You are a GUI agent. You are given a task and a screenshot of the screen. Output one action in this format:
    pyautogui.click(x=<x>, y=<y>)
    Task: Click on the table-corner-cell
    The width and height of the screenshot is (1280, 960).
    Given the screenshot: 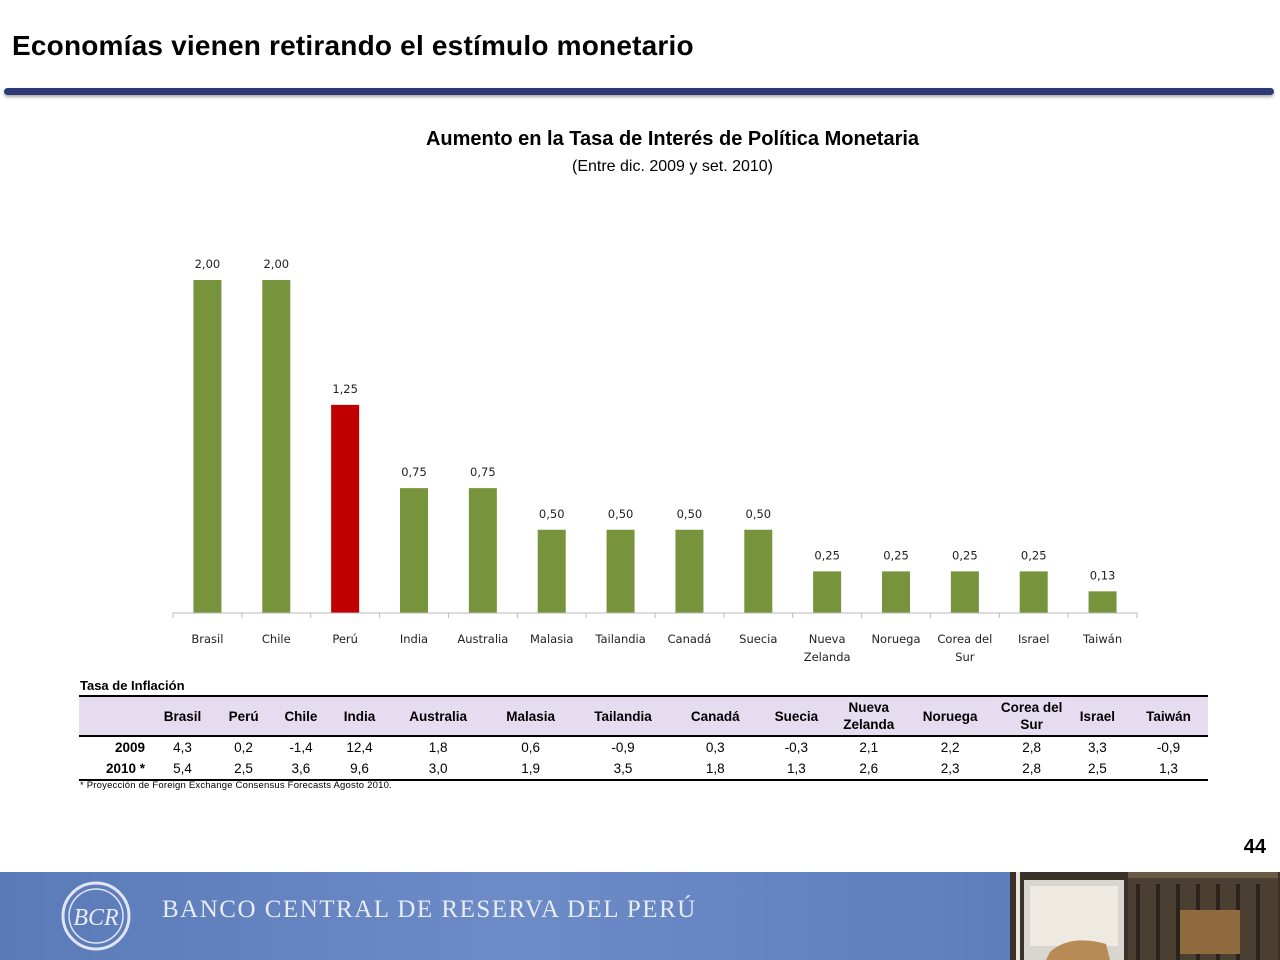 What is the action you would take?
    pyautogui.click(x=114, y=716)
    